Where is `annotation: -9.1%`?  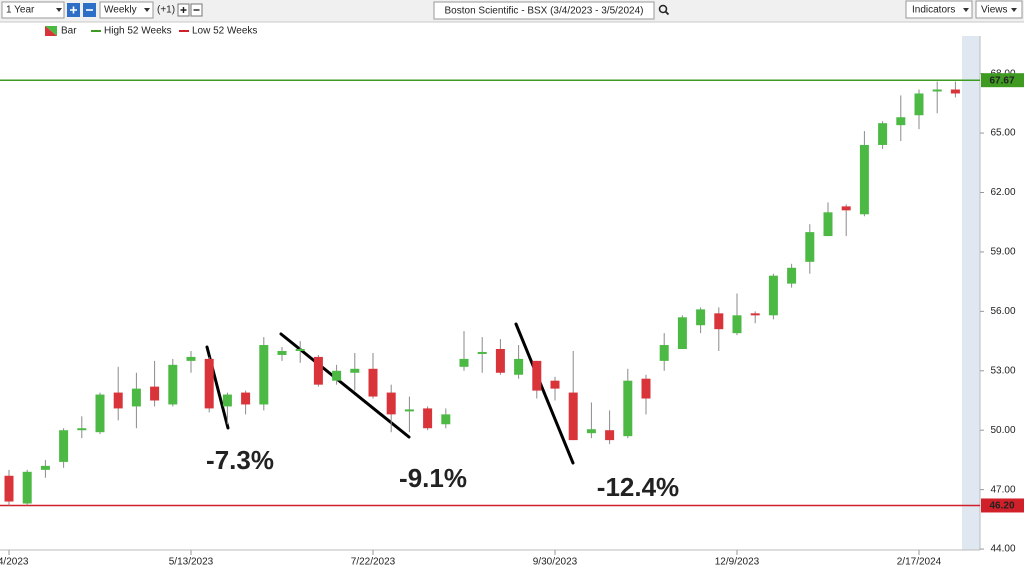
annotation: -9.1% is located at coordinates (433, 478).